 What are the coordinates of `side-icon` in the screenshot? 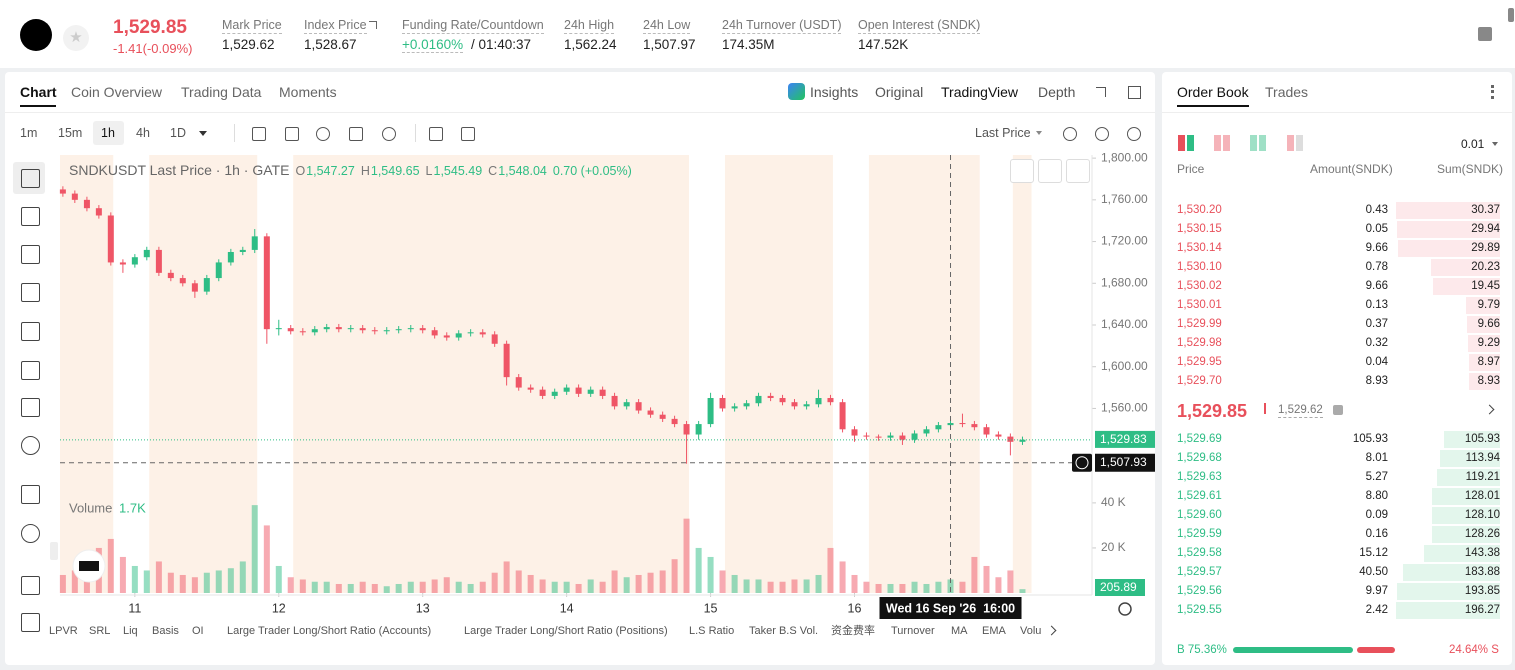 It's located at (1511, 15).